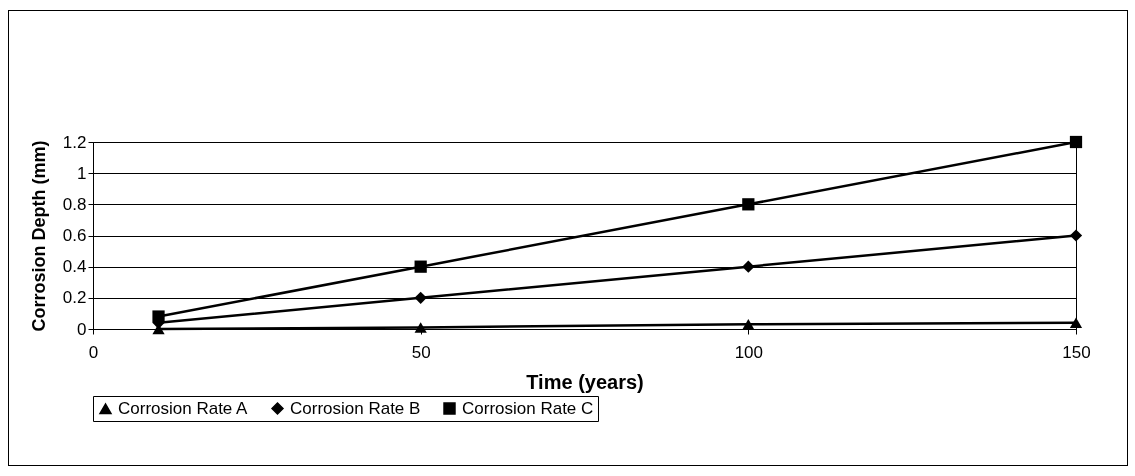 The image size is (1135, 476). Describe the element at coordinates (74, 267) in the screenshot. I see `y-tick-label: 0.4` at that location.